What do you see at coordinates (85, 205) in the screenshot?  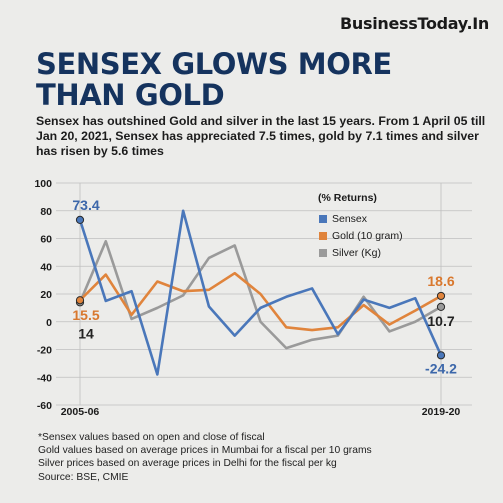 I see `point-label: 73.4` at bounding box center [85, 205].